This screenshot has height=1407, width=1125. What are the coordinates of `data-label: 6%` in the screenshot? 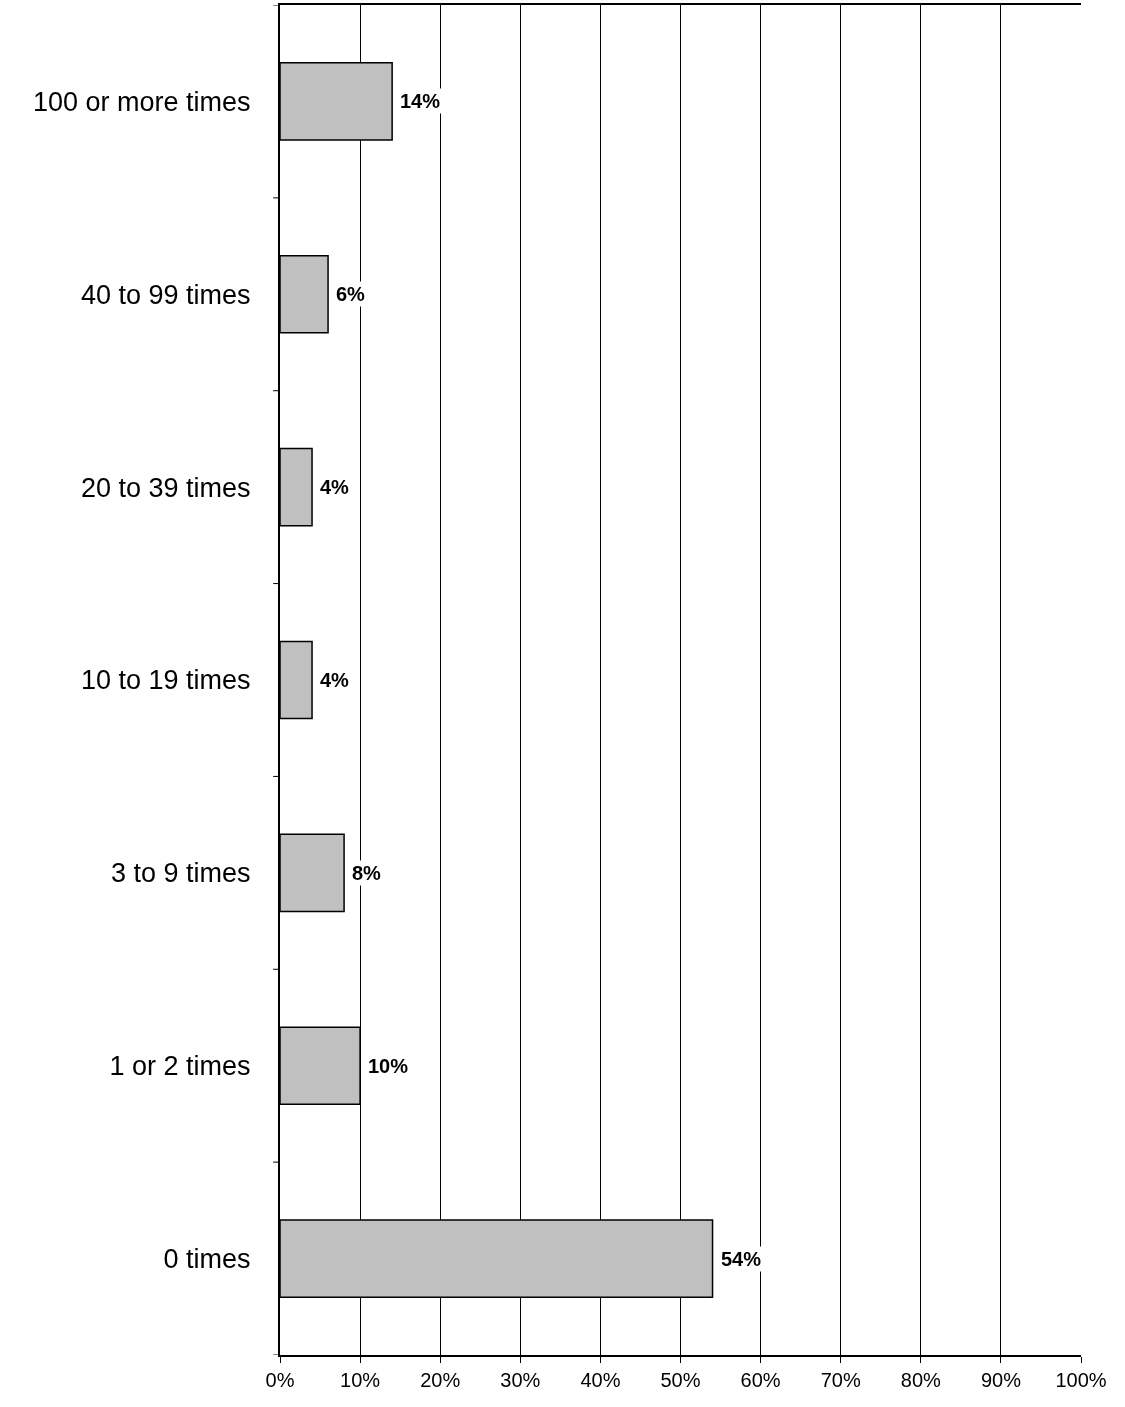 It's located at (351, 294).